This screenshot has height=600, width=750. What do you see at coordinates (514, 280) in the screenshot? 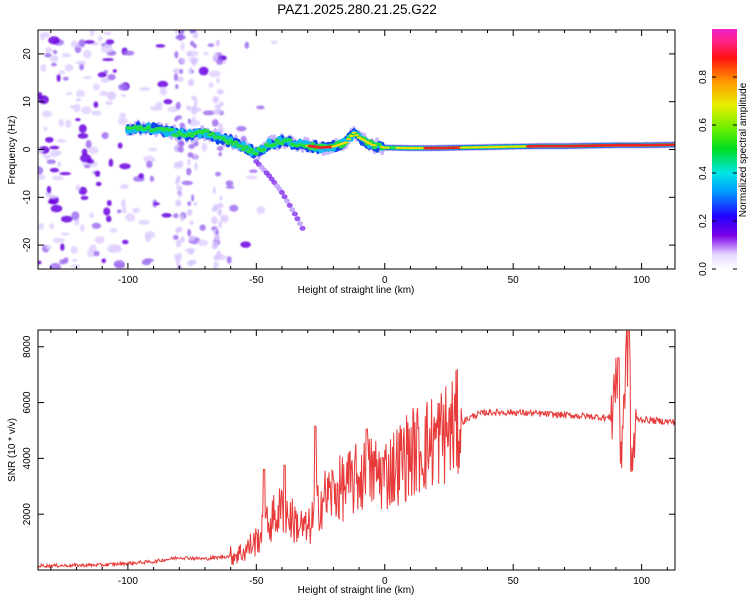
I see `spectrogram-xtick-label: 50` at bounding box center [514, 280].